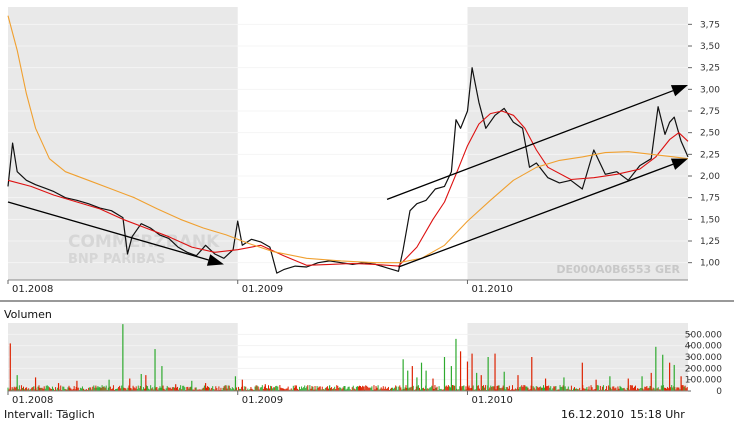 This screenshot has height=430, width=734. What do you see at coordinates (710, 69) in the screenshot?
I see `price-y-tick-label: 3,25` at bounding box center [710, 69].